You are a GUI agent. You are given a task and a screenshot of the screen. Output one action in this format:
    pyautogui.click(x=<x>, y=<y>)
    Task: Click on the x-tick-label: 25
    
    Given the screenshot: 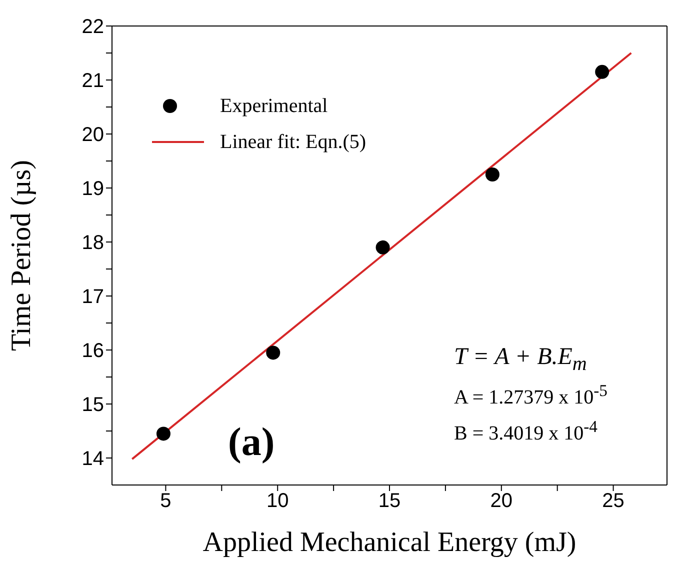 What is the action you would take?
    pyautogui.click(x=613, y=501)
    